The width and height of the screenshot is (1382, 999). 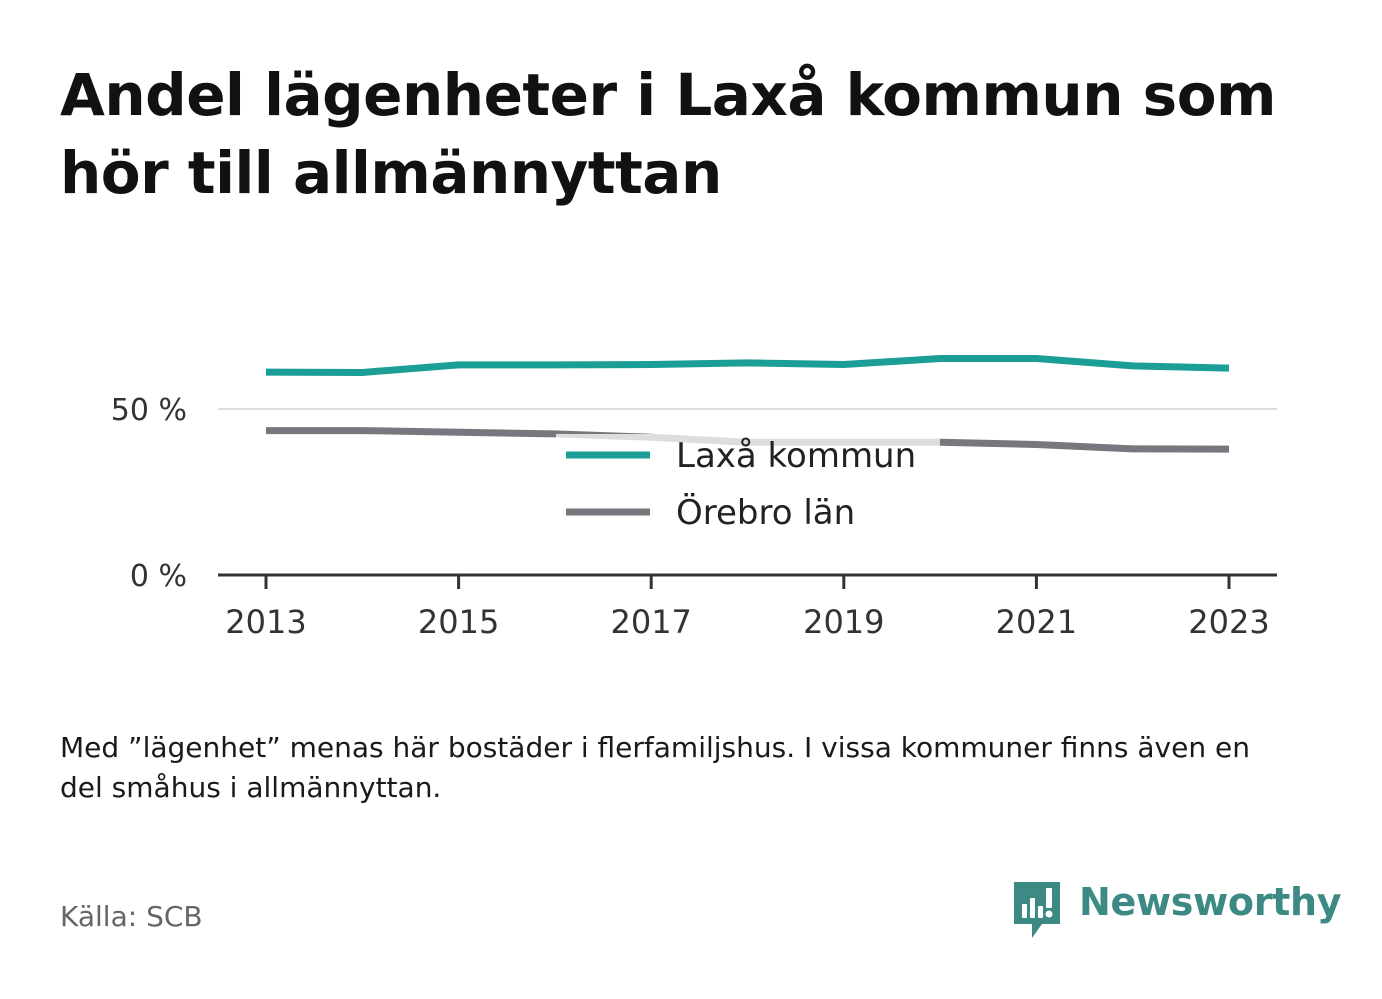 I want to click on x-tick-label: 2019, so click(x=843, y=622).